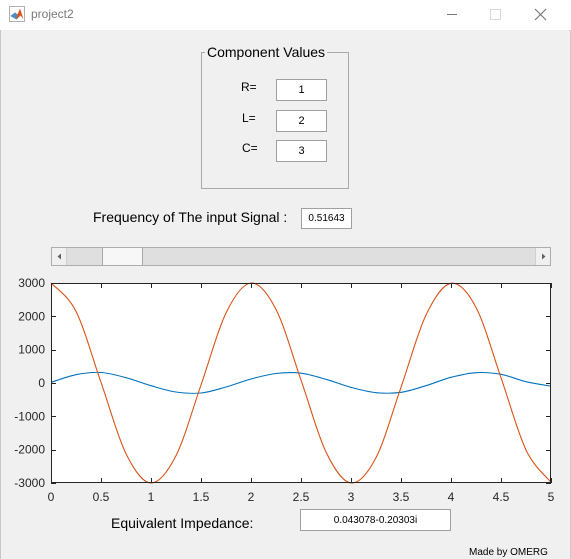 Image resolution: width=571 pixels, height=559 pixels. I want to click on close-icon, so click(540, 14).